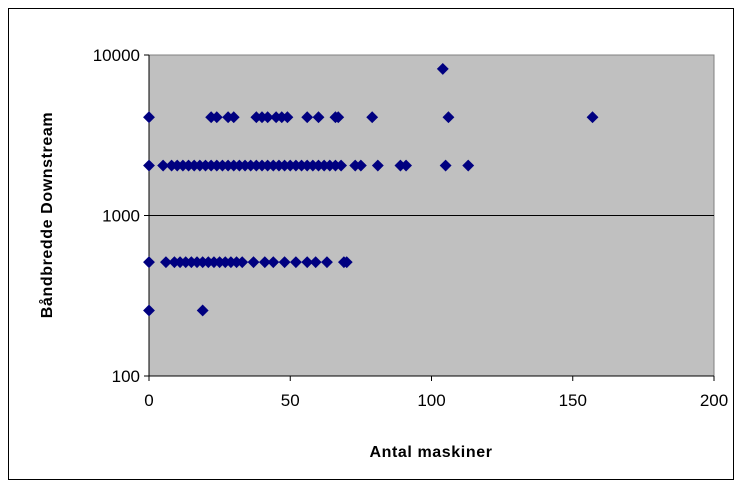  I want to click on x-tick-label: 200, so click(714, 400).